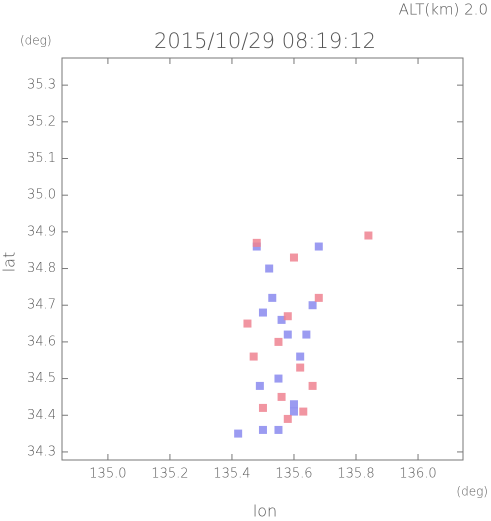 This screenshot has width=491, height=521. What do you see at coordinates (41, 305) in the screenshot?
I see `y-tick-label: 34.7` at bounding box center [41, 305].